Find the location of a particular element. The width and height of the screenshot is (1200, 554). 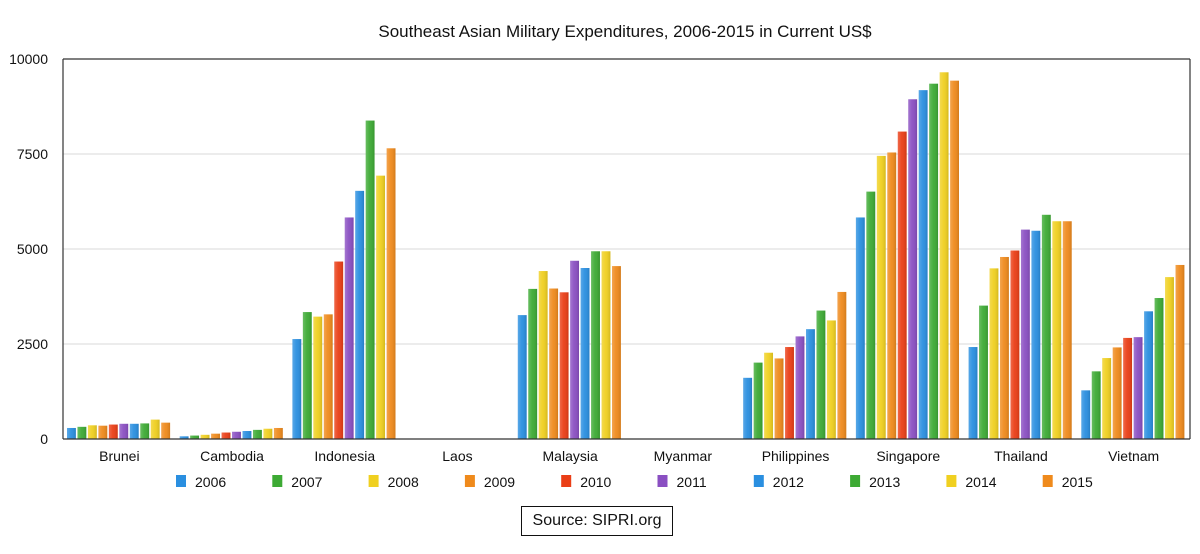

source-label: Source: SIPRI.org is located at coordinates (597, 521).